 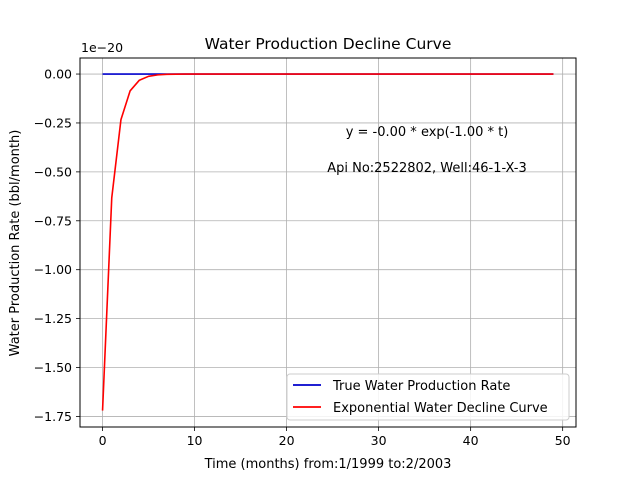 What do you see at coordinates (53, 220) in the screenshot?
I see `y-tick-label: −0.75` at bounding box center [53, 220].